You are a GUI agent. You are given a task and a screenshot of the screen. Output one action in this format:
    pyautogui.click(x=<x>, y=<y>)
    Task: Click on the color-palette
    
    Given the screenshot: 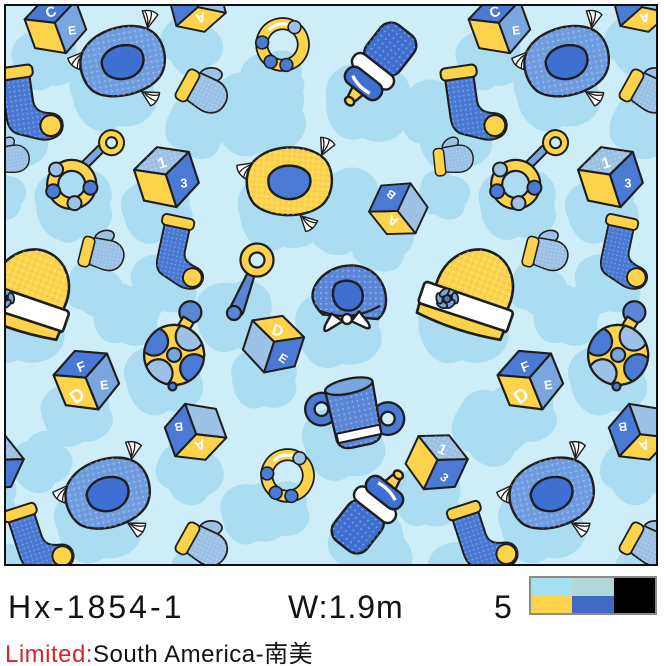 What is the action you would take?
    pyautogui.click(x=593, y=595)
    